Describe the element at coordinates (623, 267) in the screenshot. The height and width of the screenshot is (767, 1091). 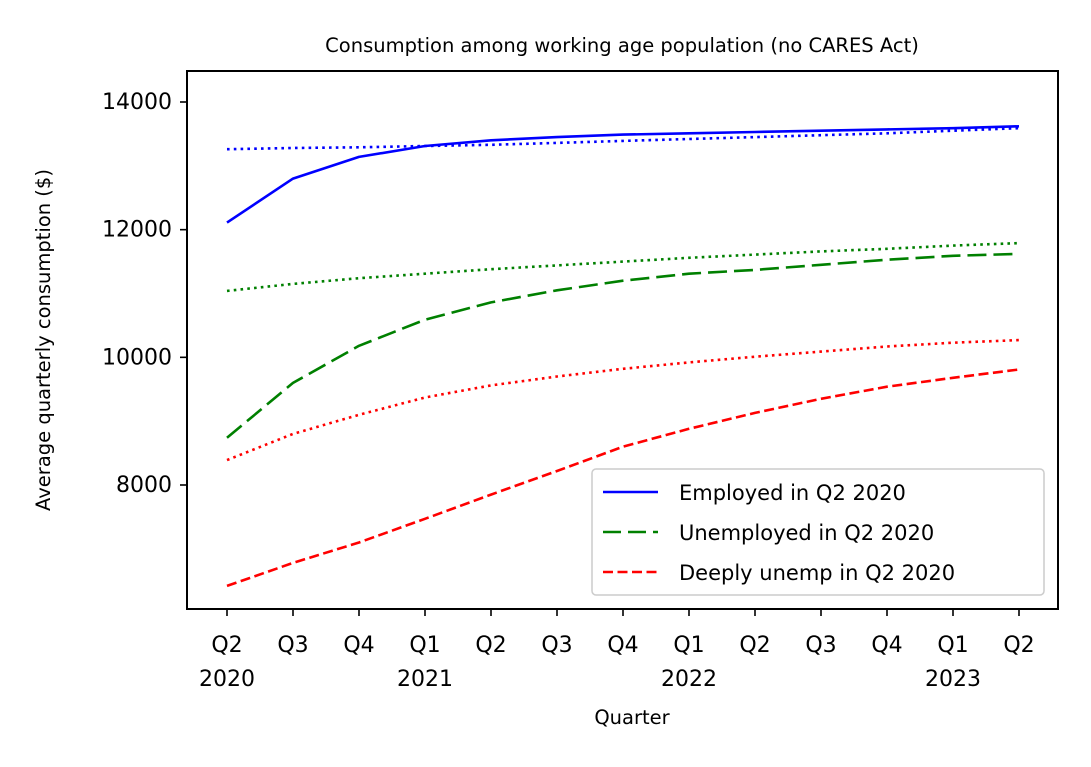
I see `series-line-unemployed-baseline` at that location.